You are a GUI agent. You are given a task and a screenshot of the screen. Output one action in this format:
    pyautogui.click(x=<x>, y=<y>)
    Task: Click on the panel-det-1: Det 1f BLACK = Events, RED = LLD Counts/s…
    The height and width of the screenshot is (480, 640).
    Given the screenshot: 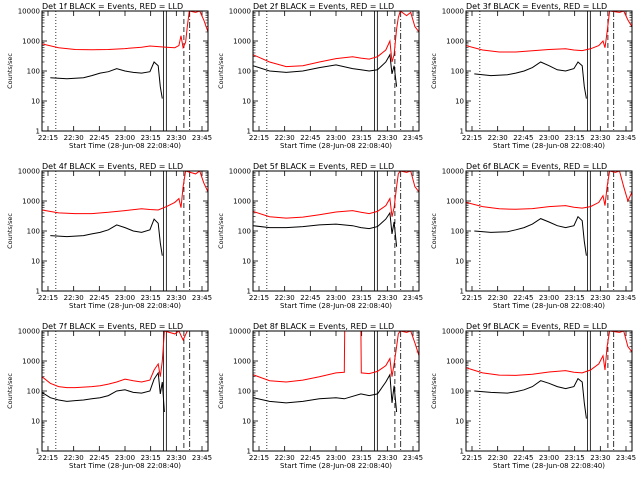 What is the action you would take?
    pyautogui.click(x=109, y=76)
    